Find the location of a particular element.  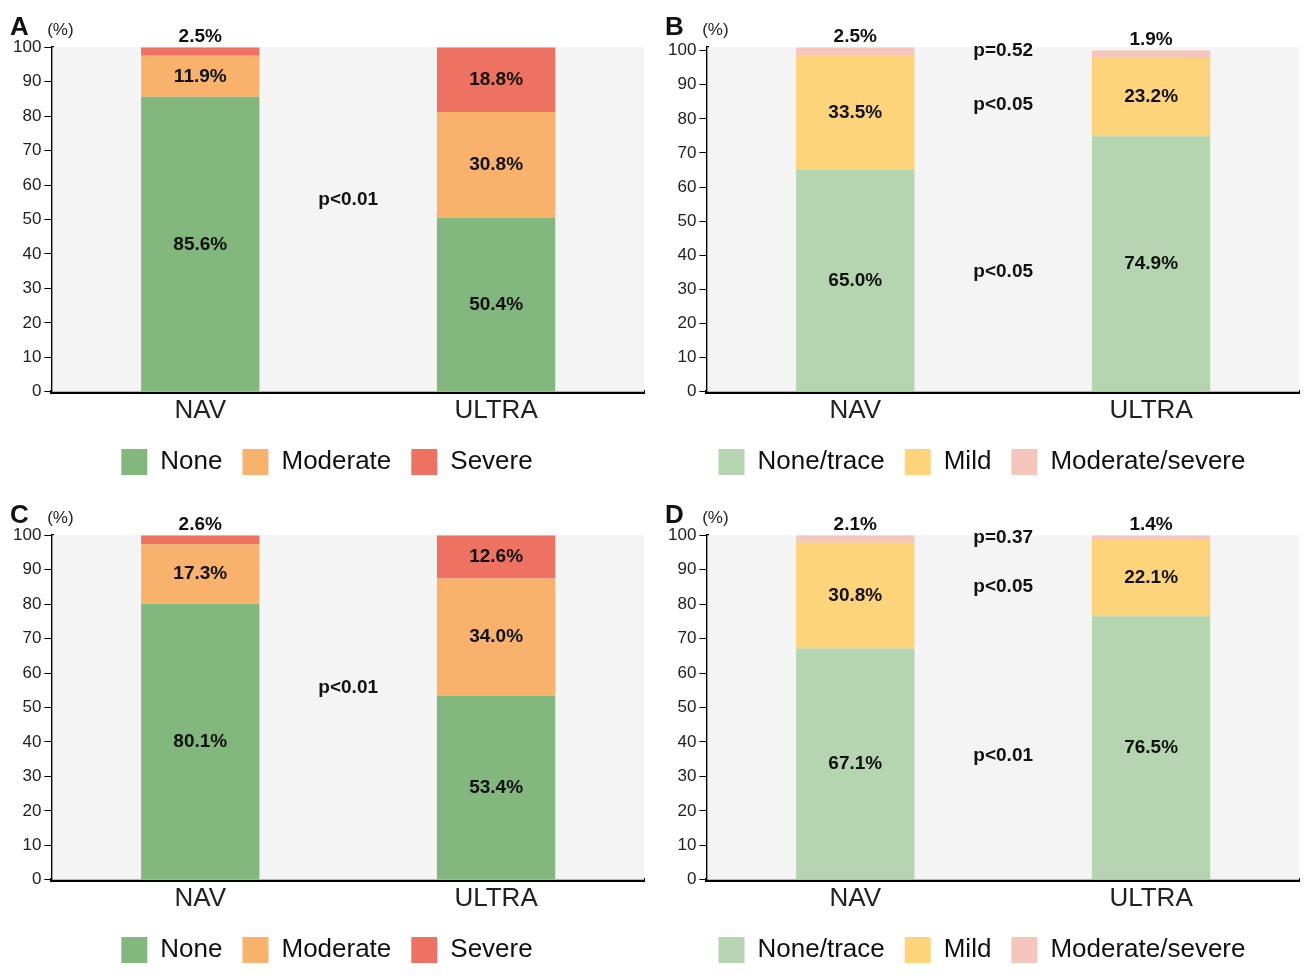

data-label: 34.0% is located at coordinates (496, 636).